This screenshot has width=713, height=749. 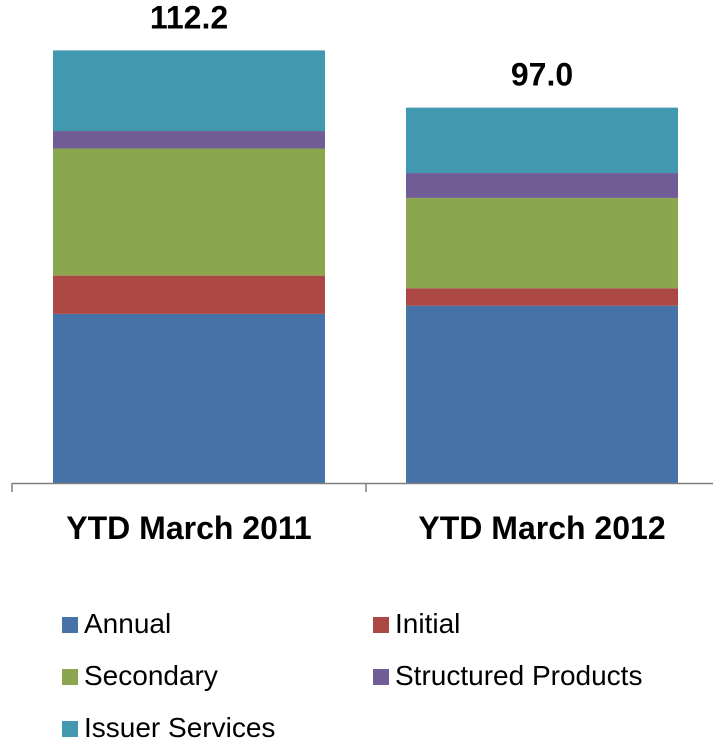 What do you see at coordinates (427, 623) in the screenshot?
I see `legend-label-initial: Initial` at bounding box center [427, 623].